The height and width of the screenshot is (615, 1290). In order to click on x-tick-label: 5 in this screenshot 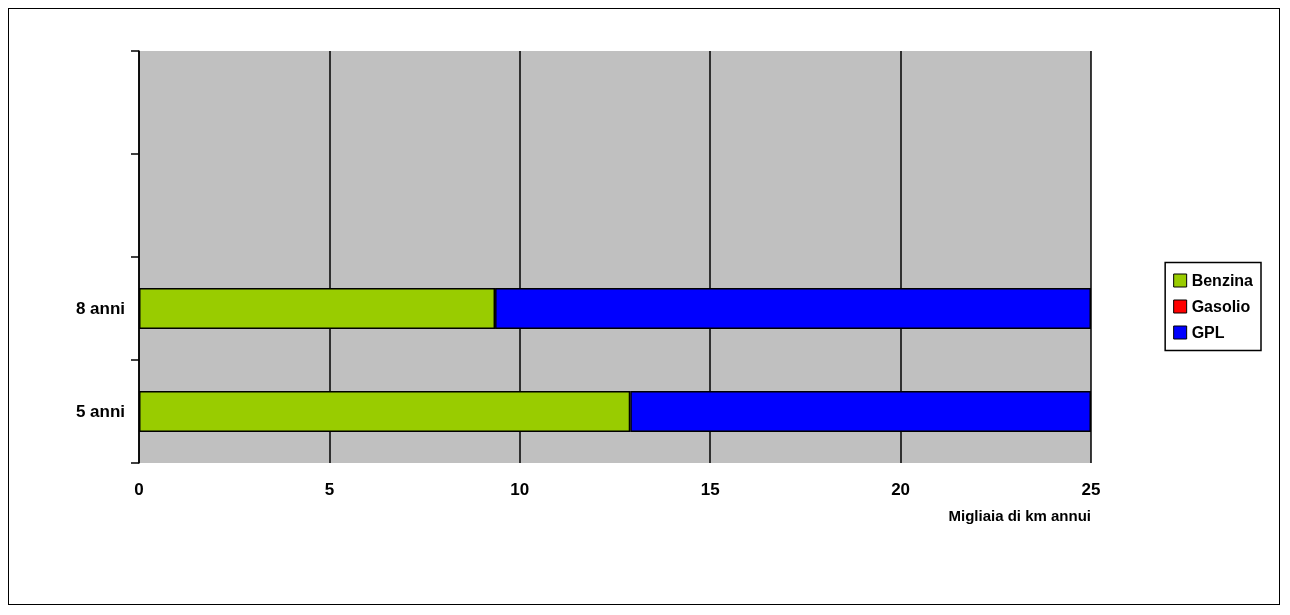, I will do `click(329, 489)`.